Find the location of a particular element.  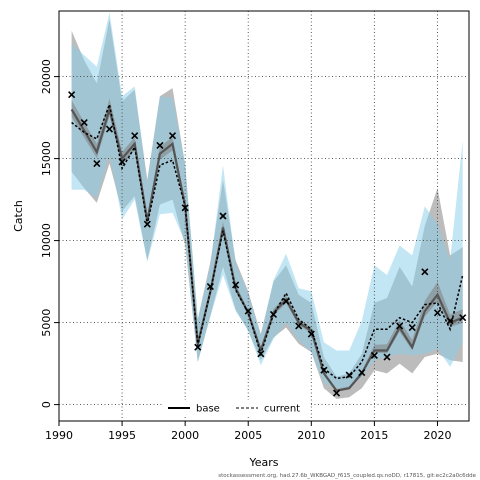

x-axis-title: Years is located at coordinates (263, 462).